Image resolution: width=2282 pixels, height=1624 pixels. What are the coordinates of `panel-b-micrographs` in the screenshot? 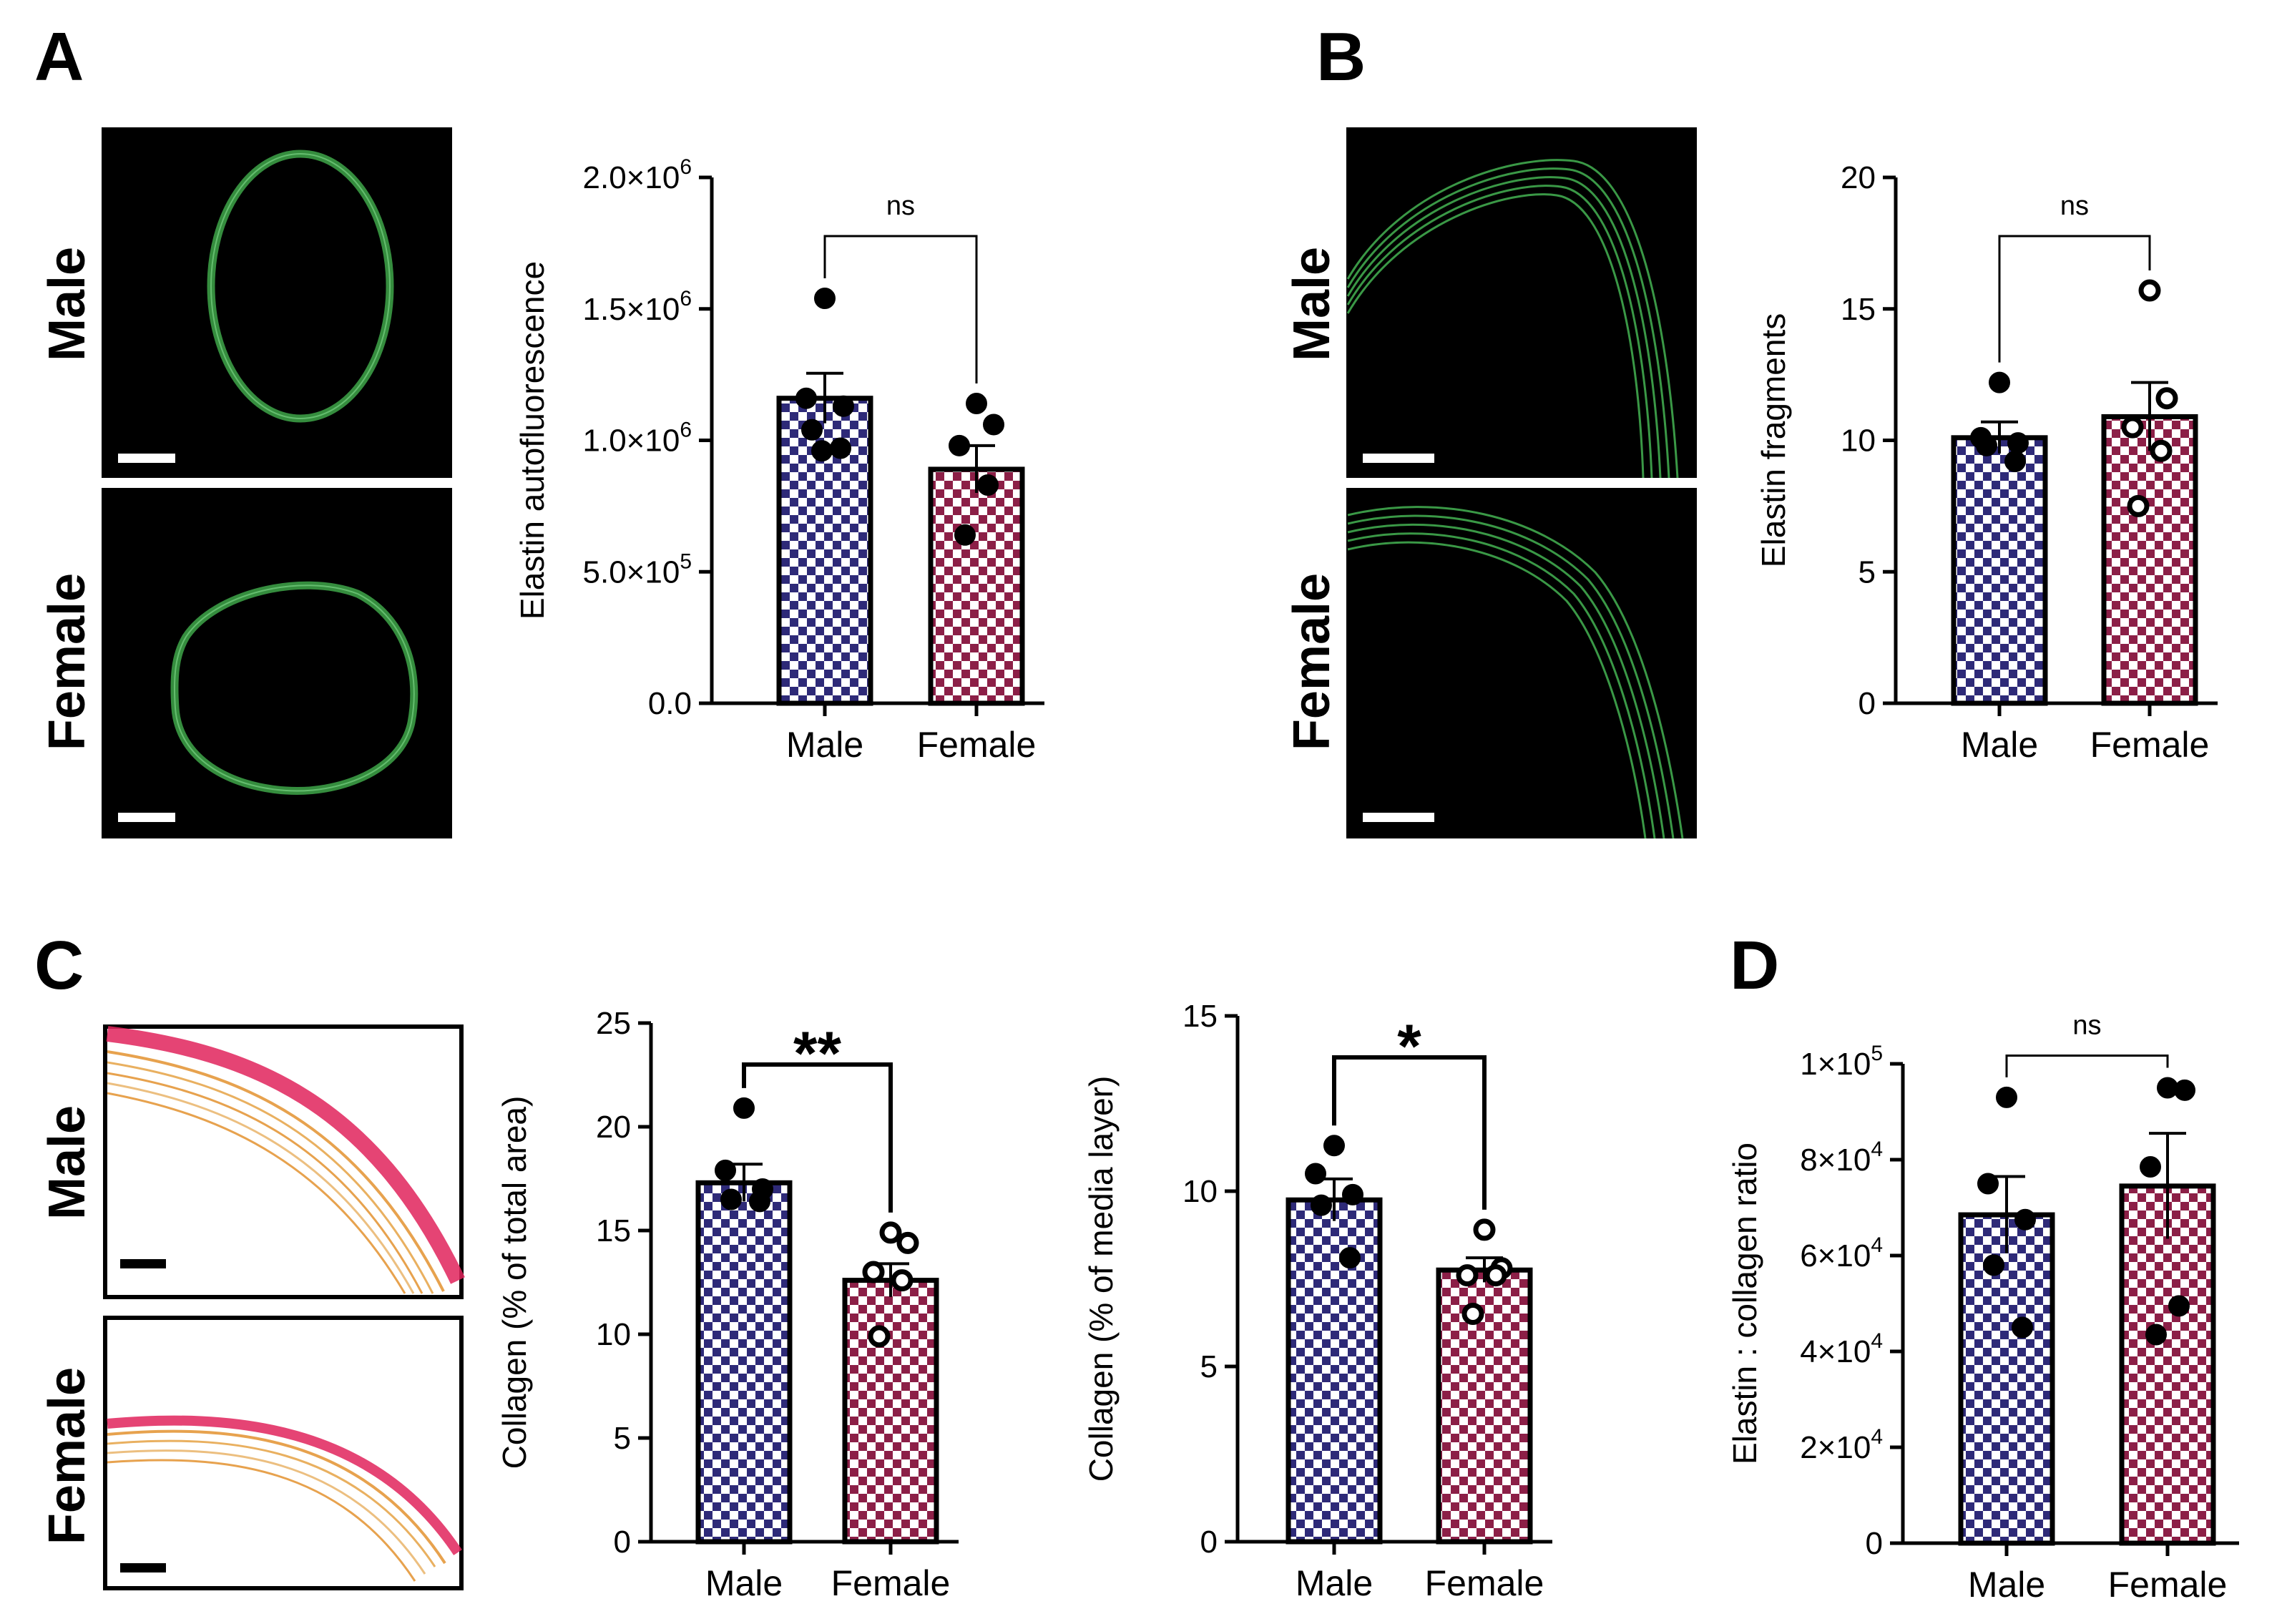 It's located at (1521, 483).